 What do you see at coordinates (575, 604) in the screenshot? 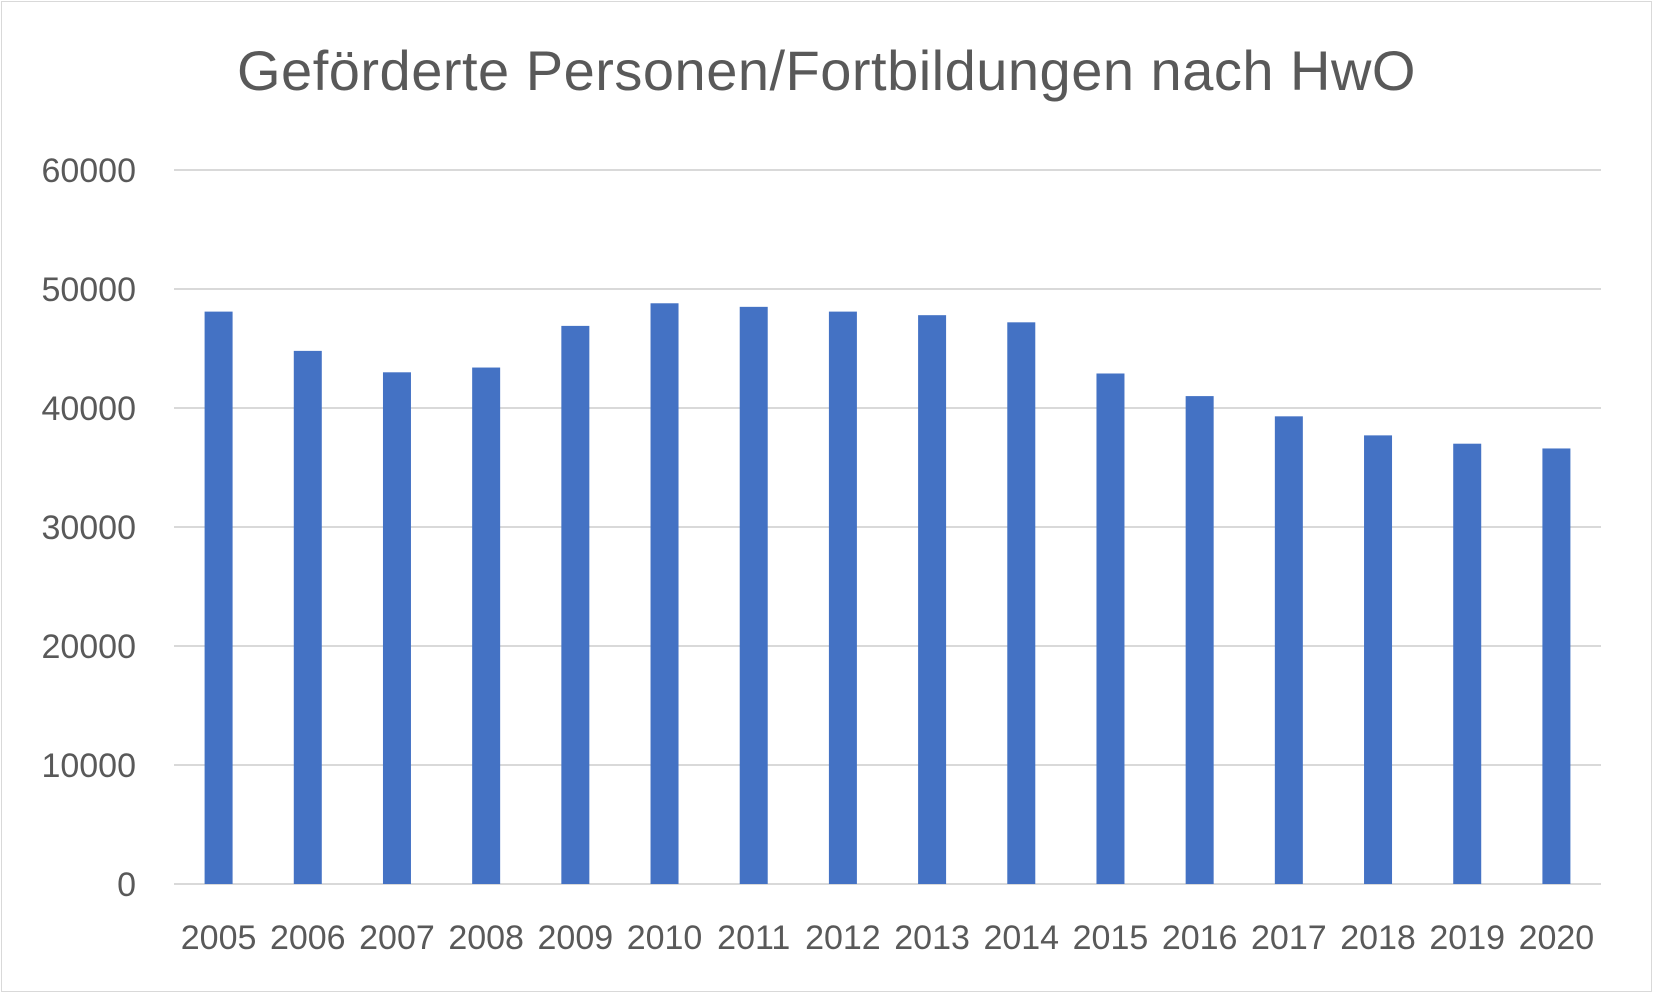
I see `bar-2009` at bounding box center [575, 604].